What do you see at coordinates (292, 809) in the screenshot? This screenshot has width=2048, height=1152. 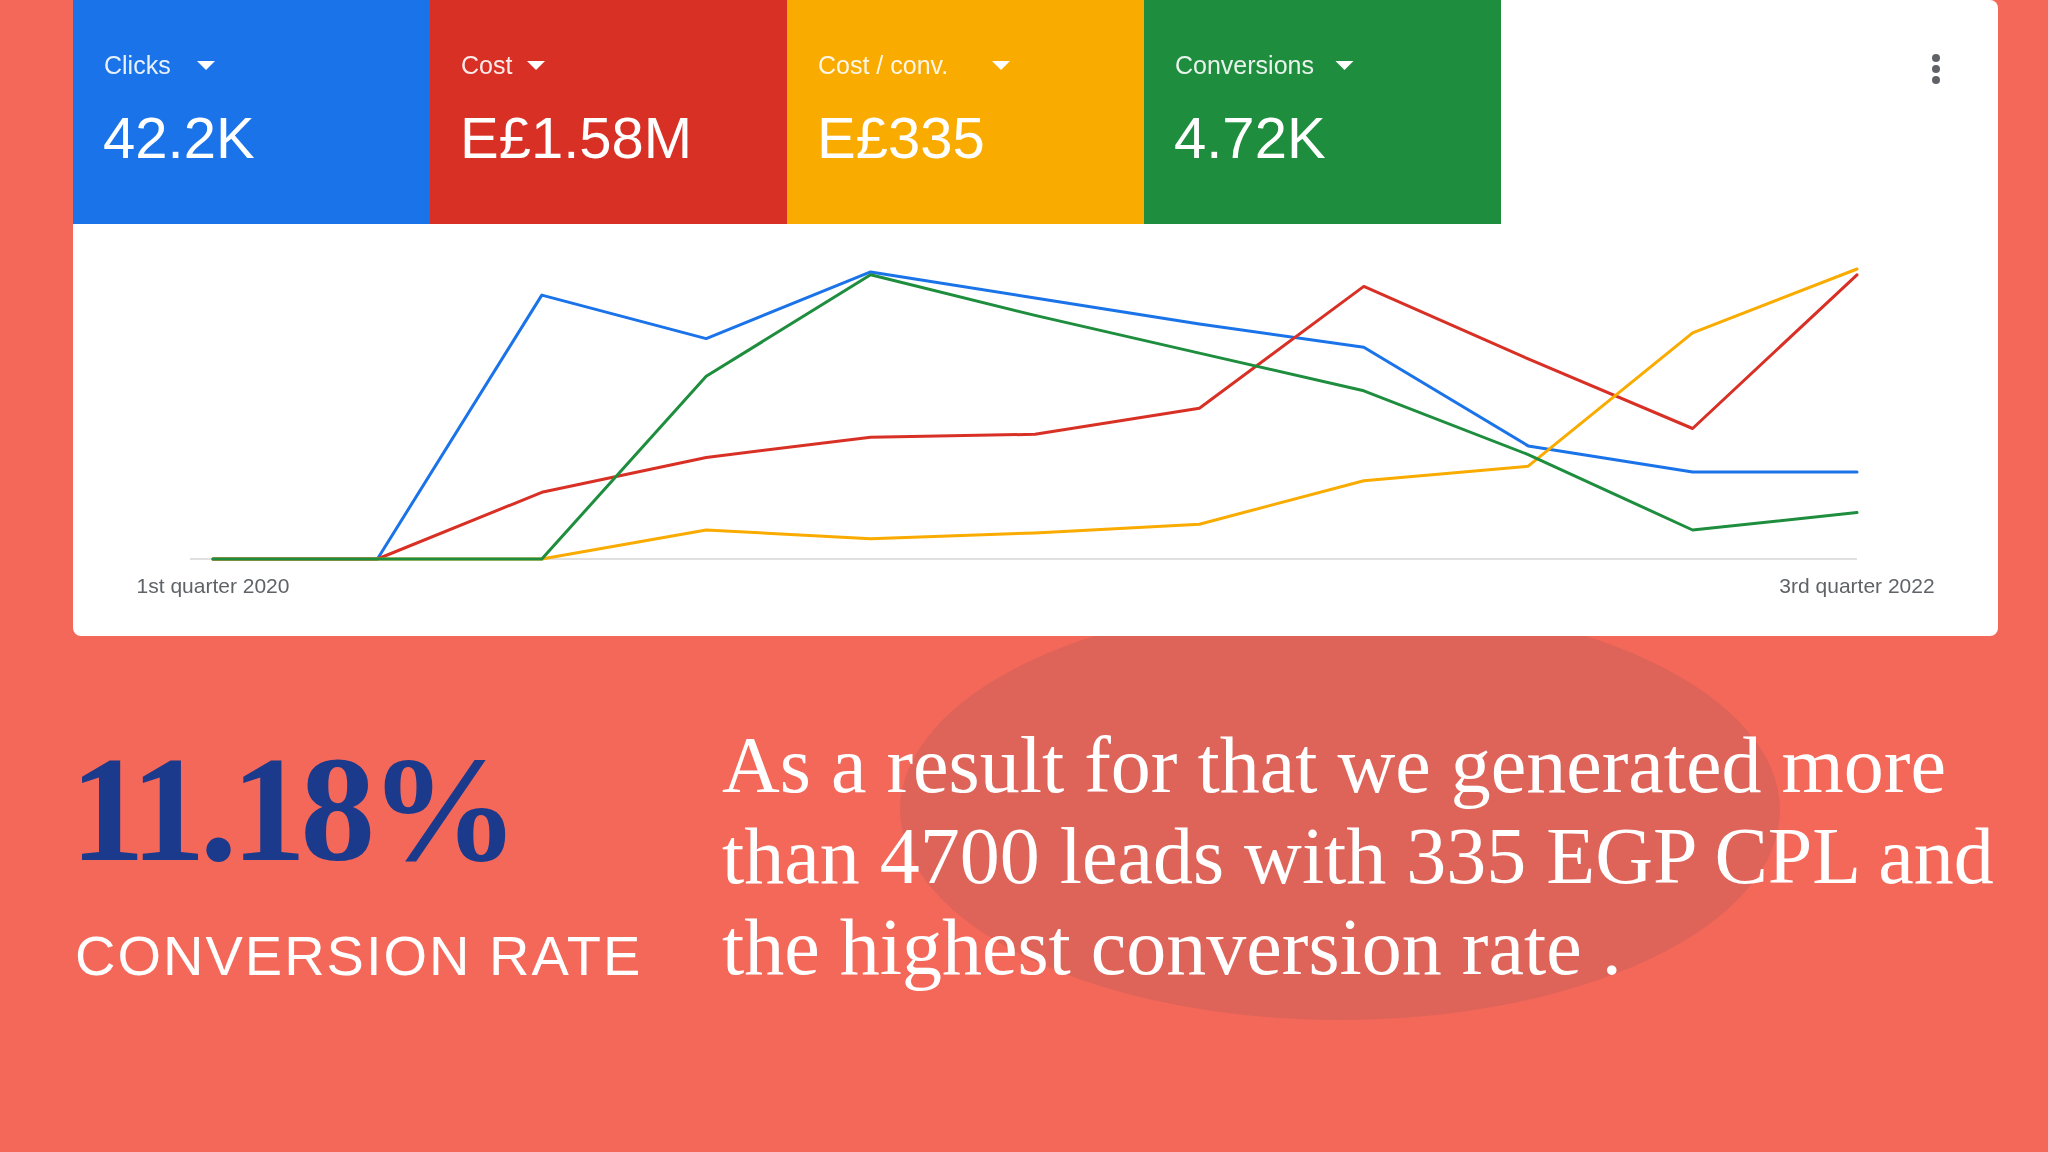 I see `text: 11.18%` at bounding box center [292, 809].